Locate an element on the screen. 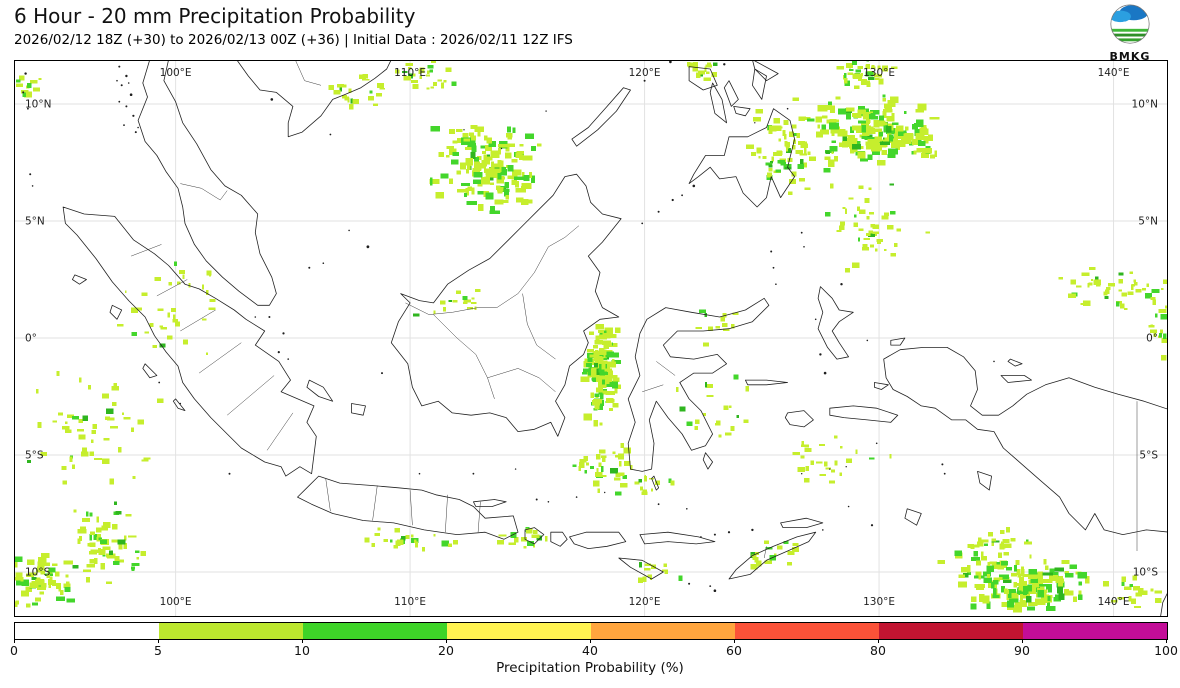  colorbar-tick-label: 20 is located at coordinates (446, 650).